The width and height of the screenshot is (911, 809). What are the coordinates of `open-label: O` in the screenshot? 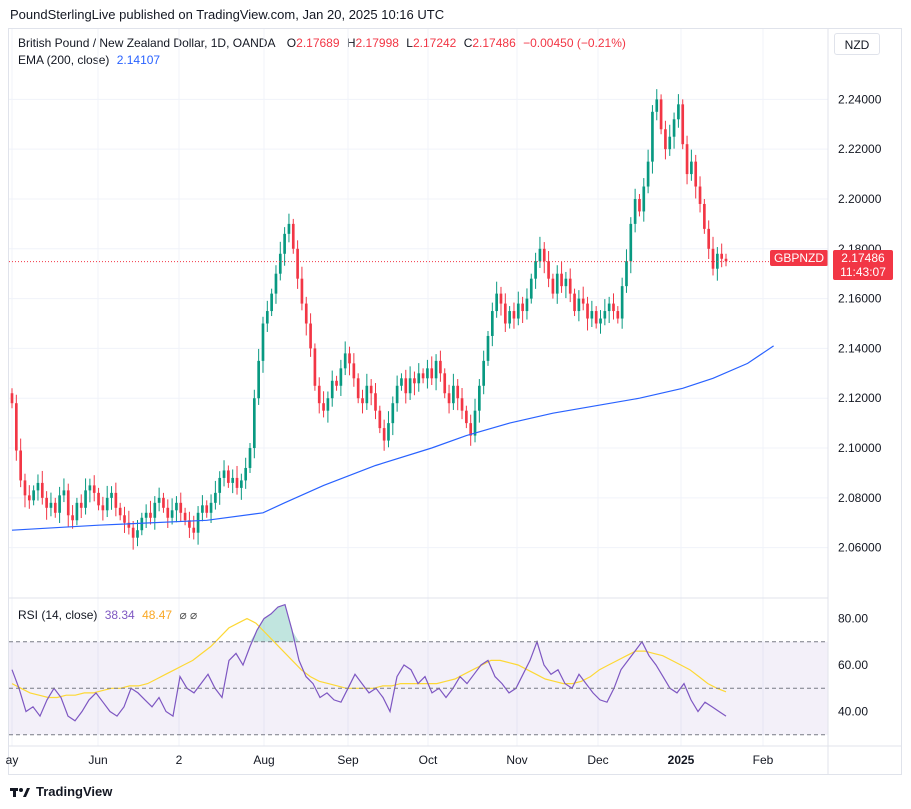 It's located at (291, 43).